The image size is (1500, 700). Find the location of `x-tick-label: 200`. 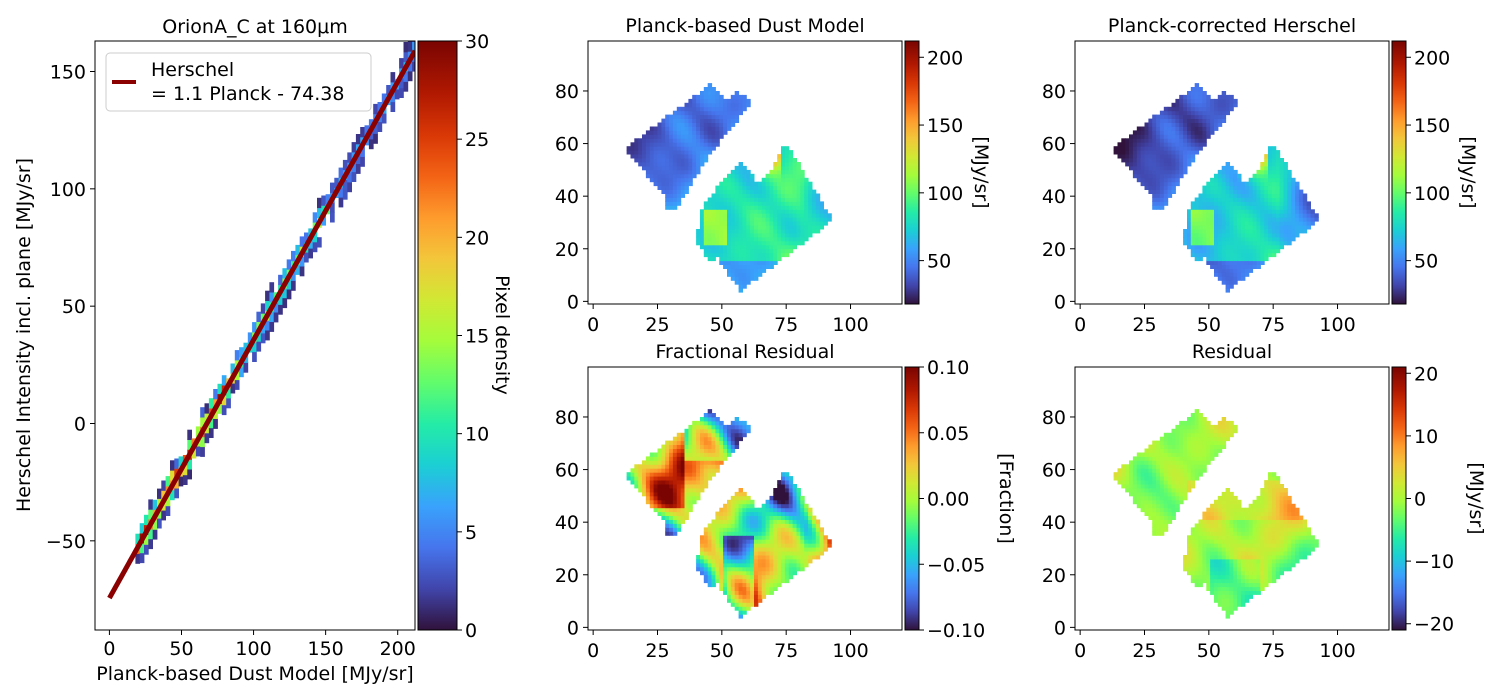

x-tick-label: 200 is located at coordinates (398, 649).